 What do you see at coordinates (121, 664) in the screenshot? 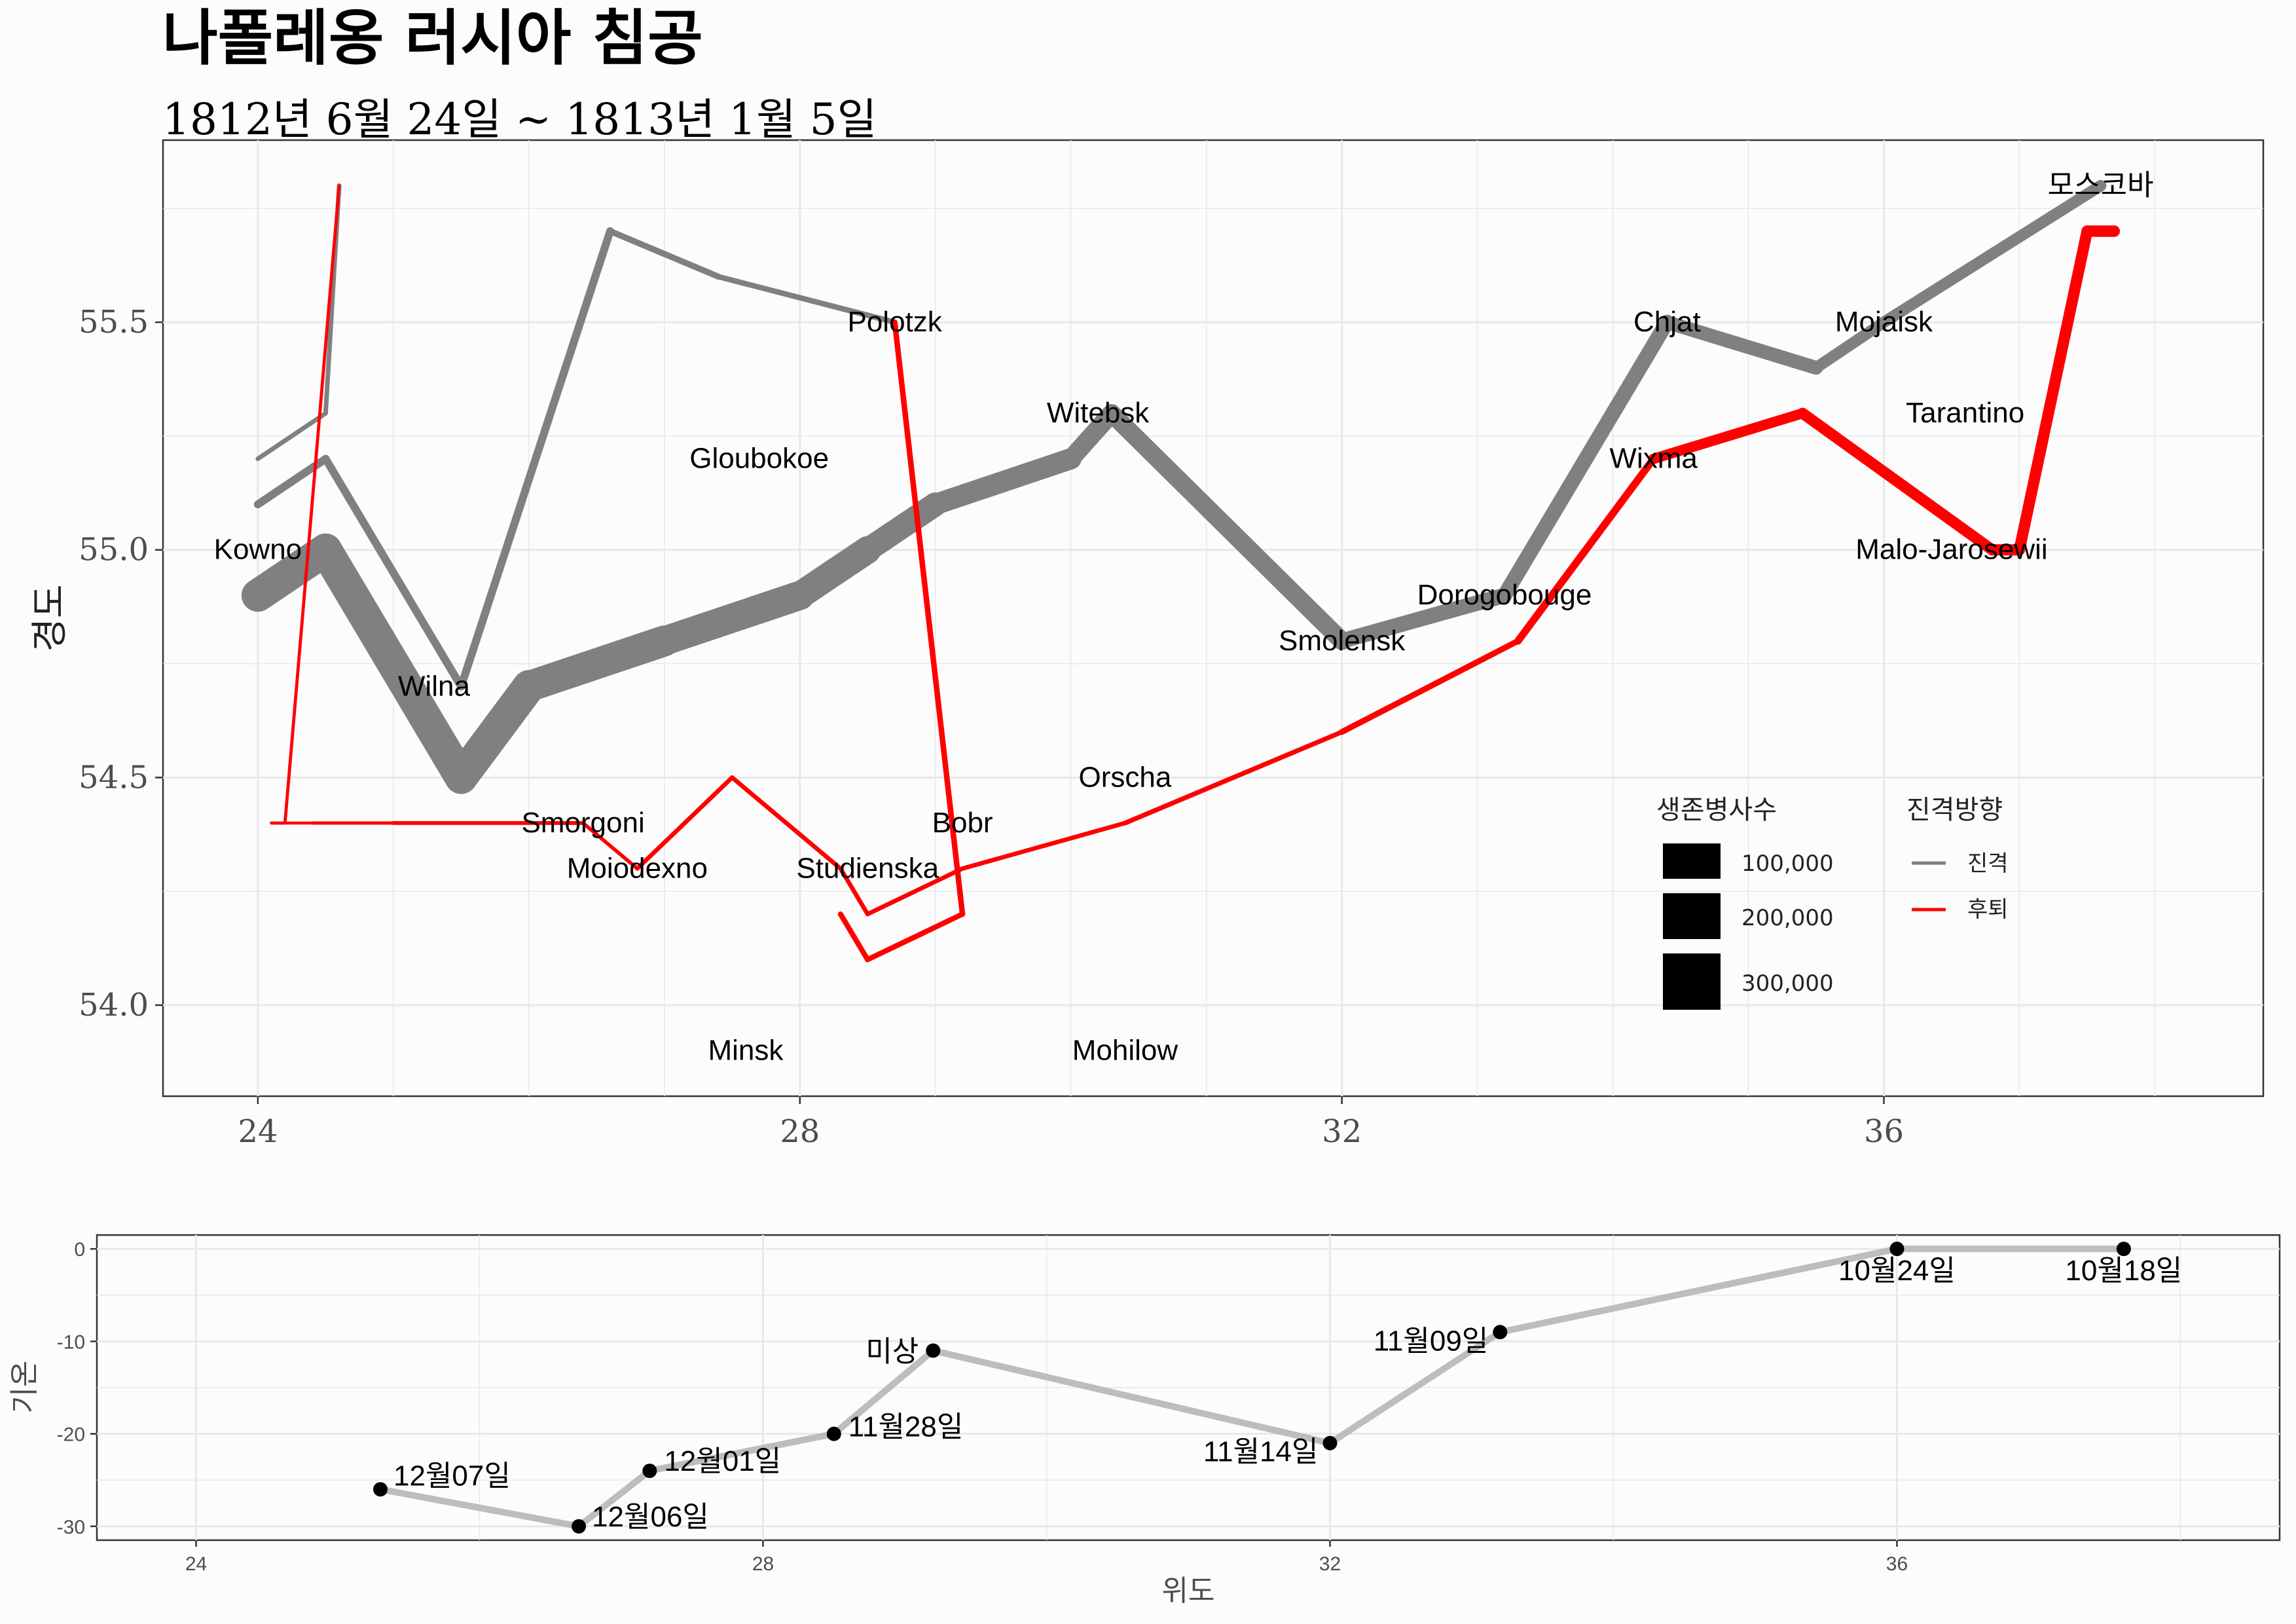
I see `march-y-ticks: 54.0 54.5 55.0 55.5` at bounding box center [121, 664].